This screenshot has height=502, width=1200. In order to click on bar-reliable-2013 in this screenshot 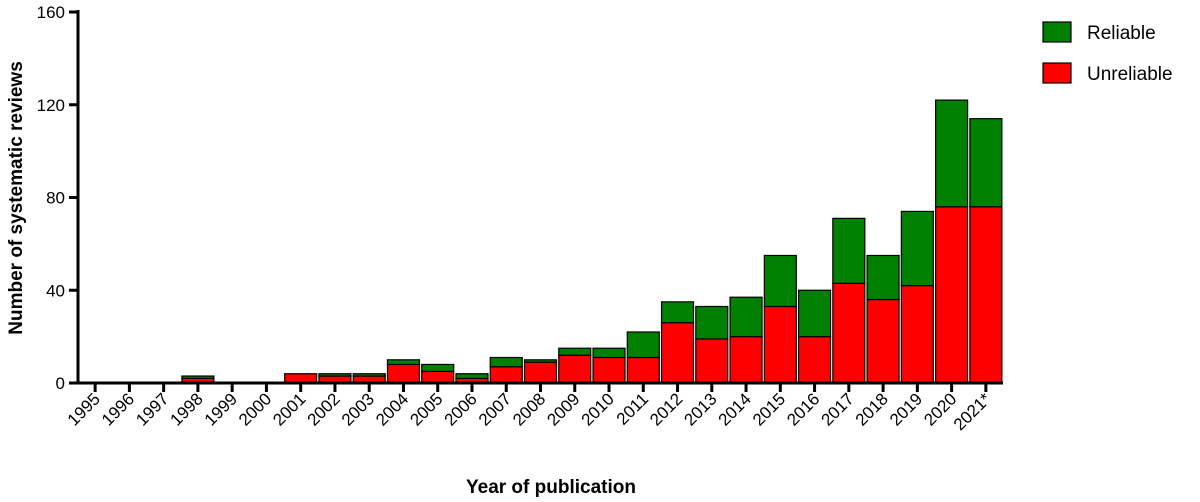, I will do `click(712, 322)`.